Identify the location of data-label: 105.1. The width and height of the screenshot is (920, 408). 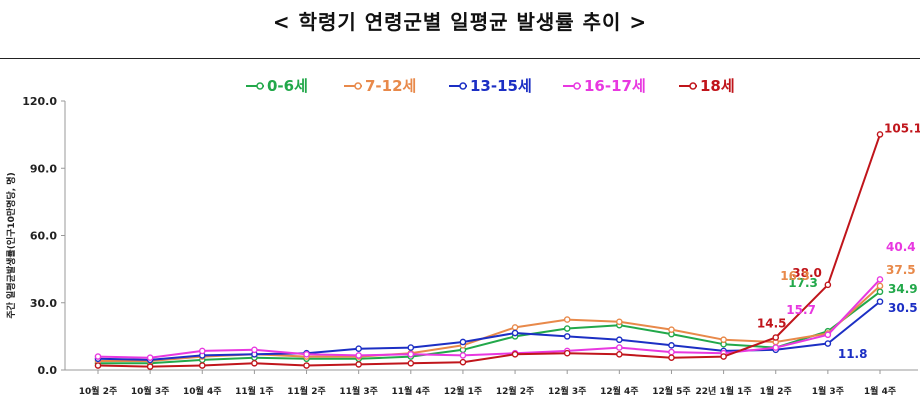
(902, 128).